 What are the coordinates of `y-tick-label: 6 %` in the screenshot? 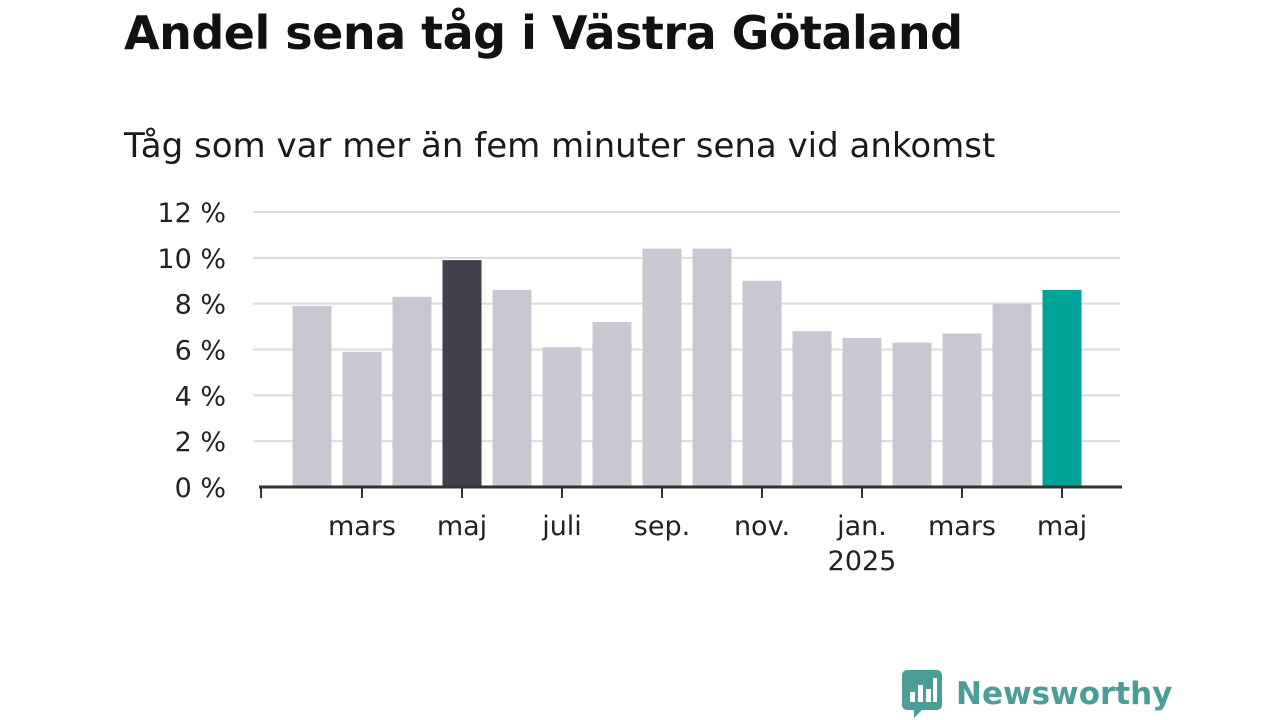 It's located at (200, 351).